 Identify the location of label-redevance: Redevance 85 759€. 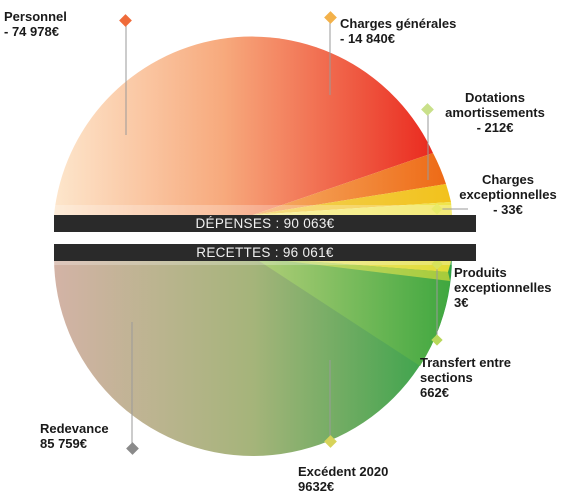
(74, 436).